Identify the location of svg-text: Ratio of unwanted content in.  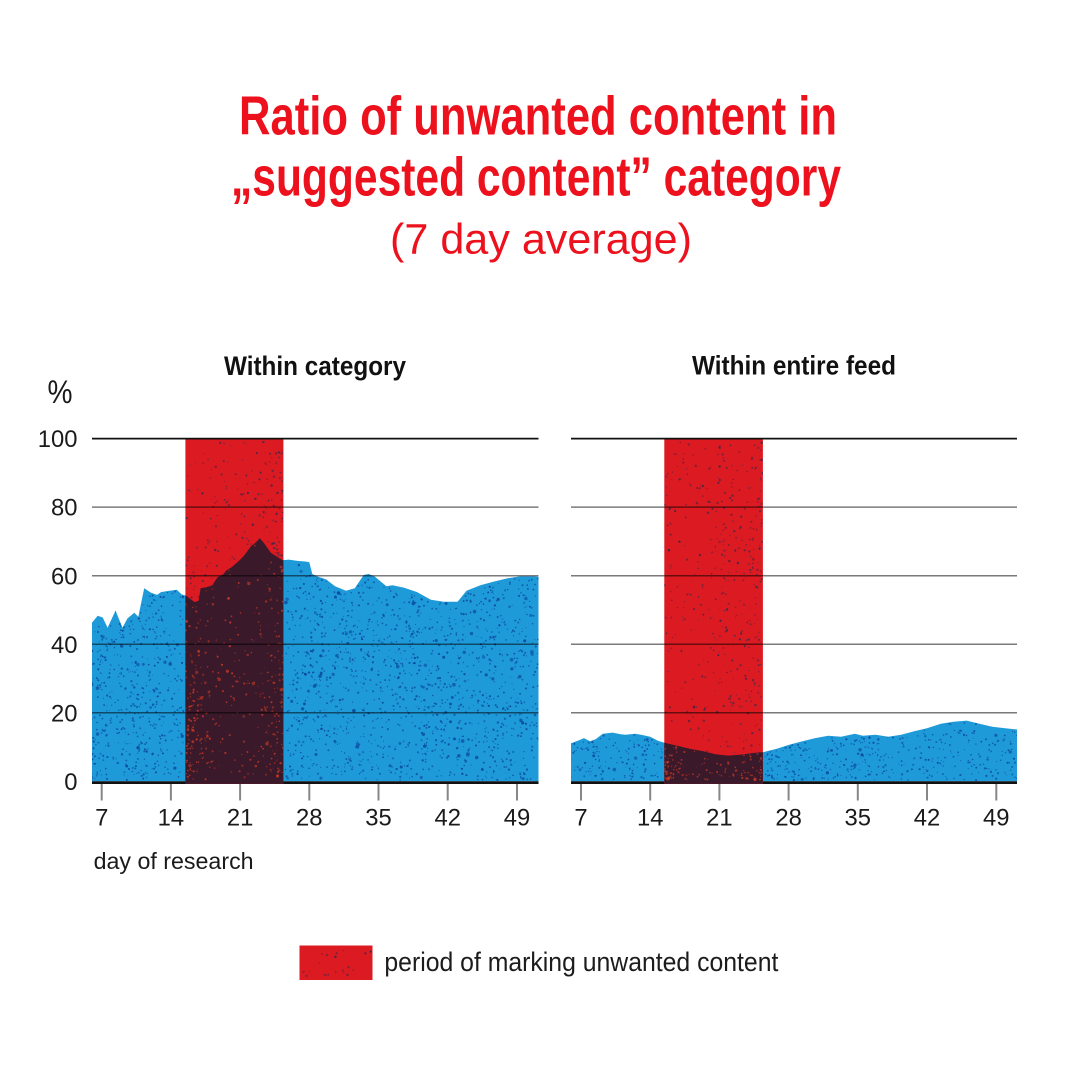
(538, 116).